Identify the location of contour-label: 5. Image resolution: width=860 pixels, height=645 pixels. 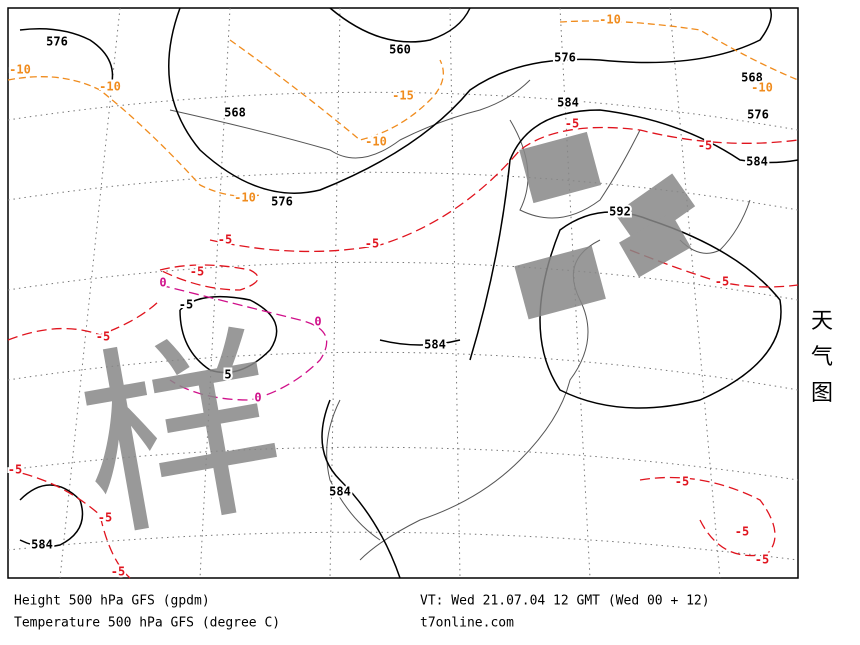
(227, 375).